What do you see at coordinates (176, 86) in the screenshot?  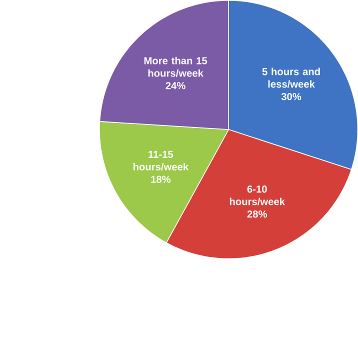 I see `data-label: 24%` at bounding box center [176, 86].